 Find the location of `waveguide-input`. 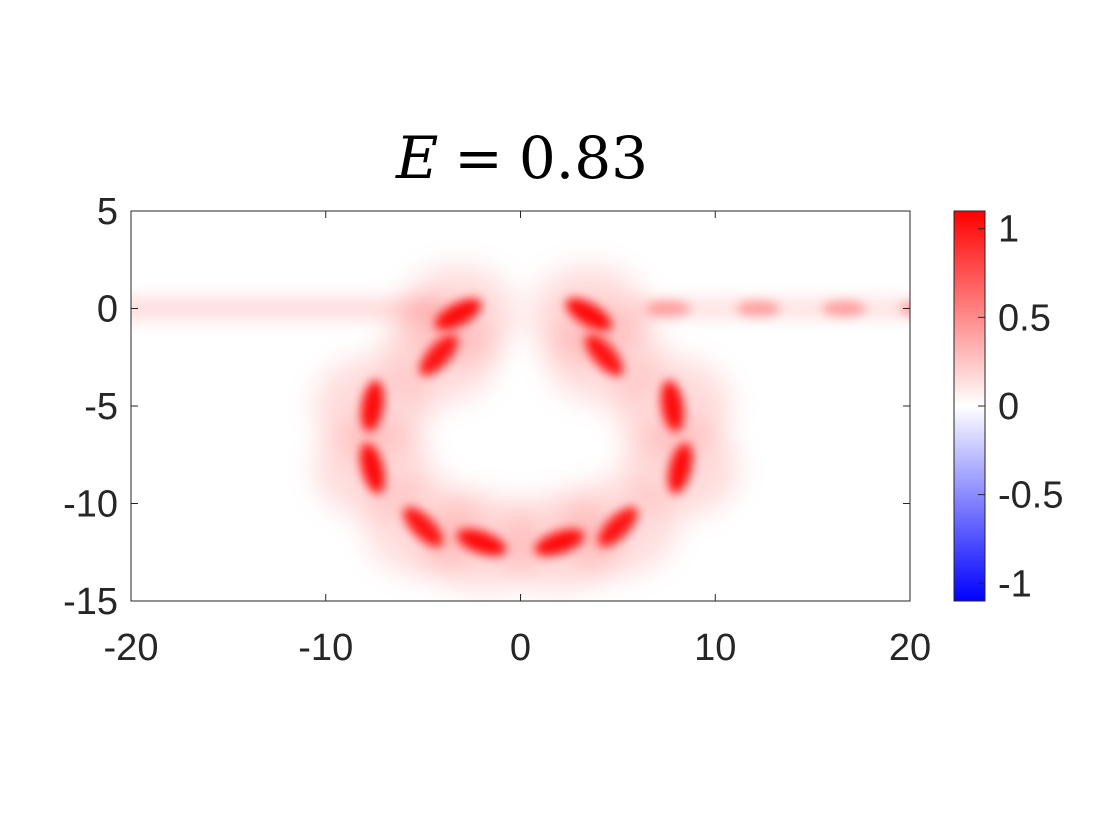

waveguide-input is located at coordinates (287, 308).